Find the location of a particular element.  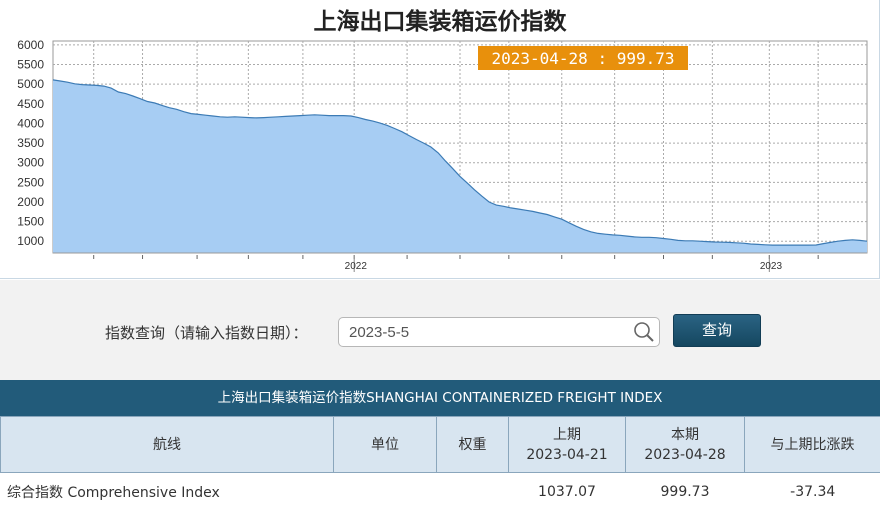

date-input is located at coordinates (484, 332).